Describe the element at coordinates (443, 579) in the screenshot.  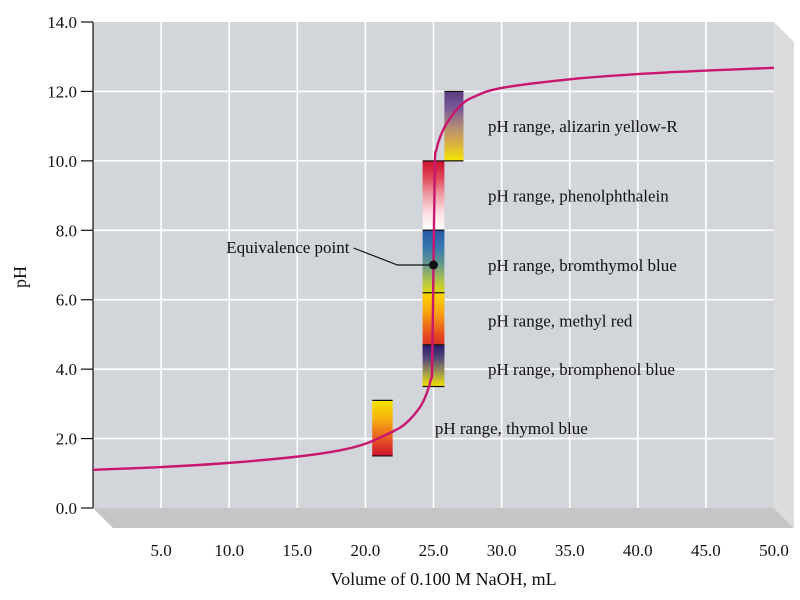
I see `x-axis-title: Volume of 0.100 M NaOH, mL` at that location.